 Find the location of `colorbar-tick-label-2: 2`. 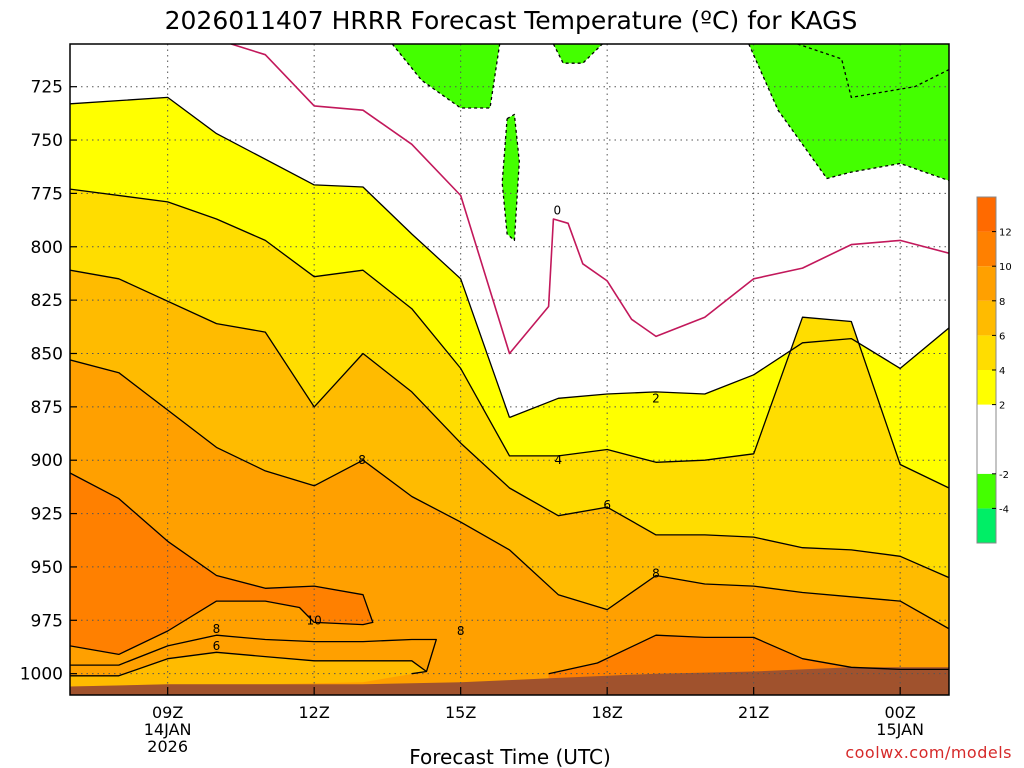

colorbar-tick-label-2: 2 is located at coordinates (1002, 406).